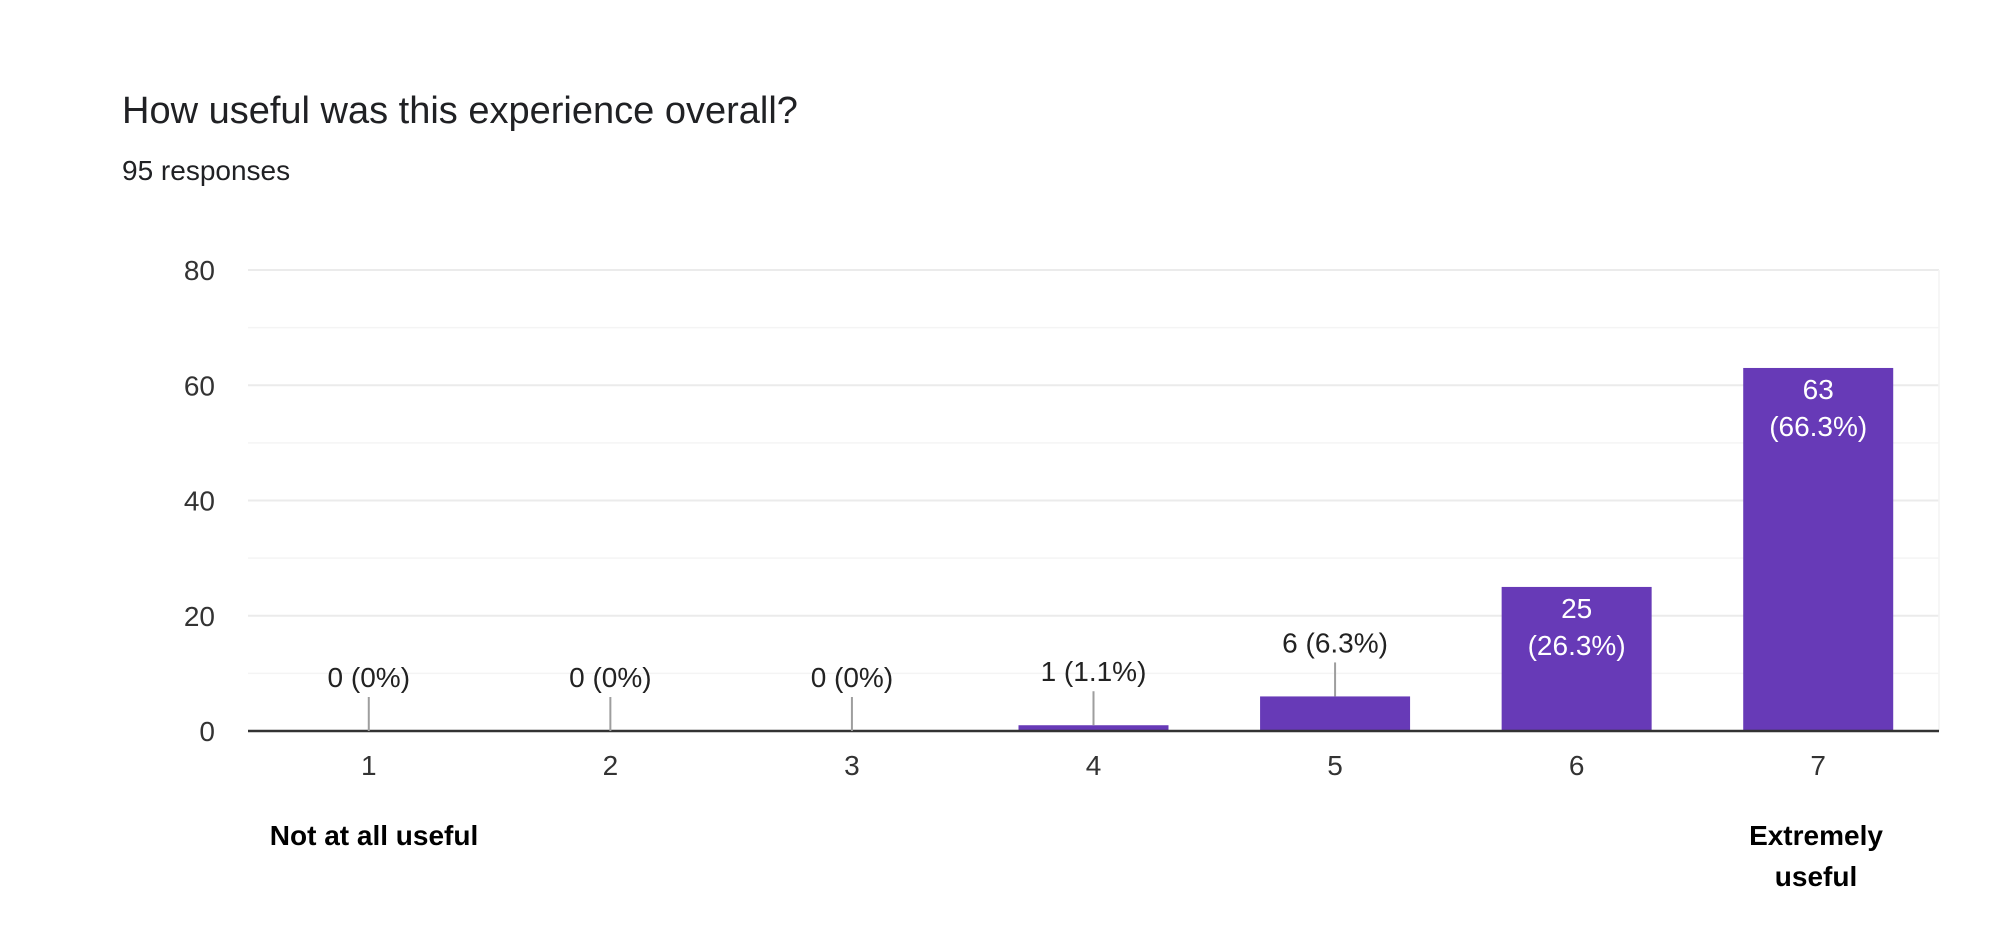 Image resolution: width=1999 pixels, height=951 pixels. Describe the element at coordinates (369, 765) in the screenshot. I see `x-tick-label: 1` at that location.